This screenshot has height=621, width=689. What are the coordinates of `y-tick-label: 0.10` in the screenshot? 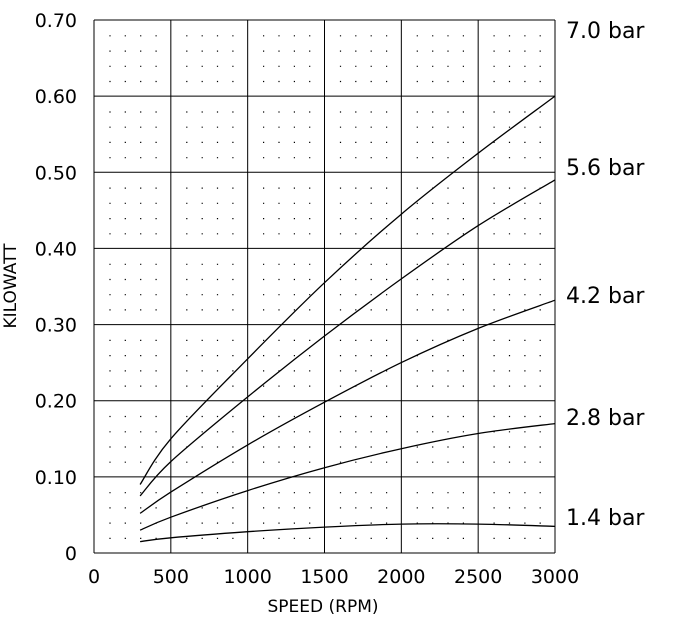 It's located at (56, 478).